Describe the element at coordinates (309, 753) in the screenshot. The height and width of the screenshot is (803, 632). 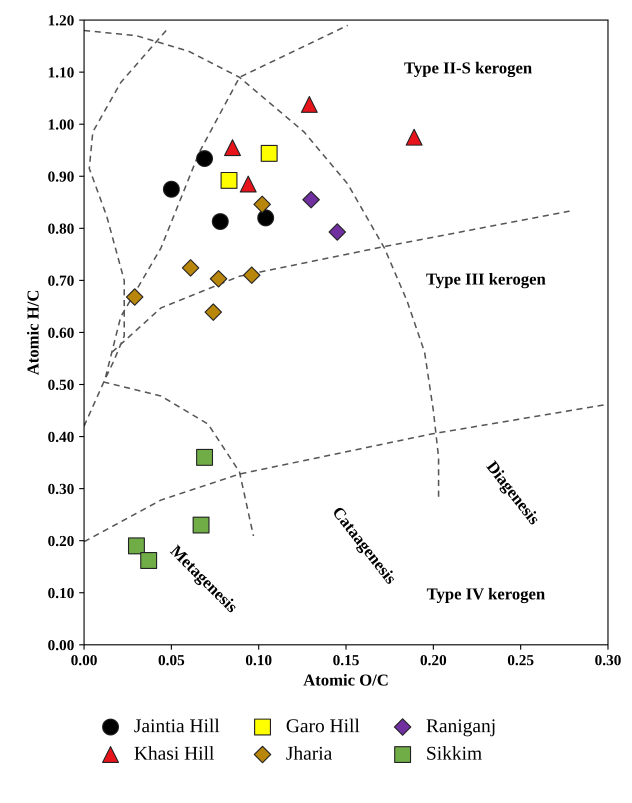
I see `legend-label: Jharia` at that location.